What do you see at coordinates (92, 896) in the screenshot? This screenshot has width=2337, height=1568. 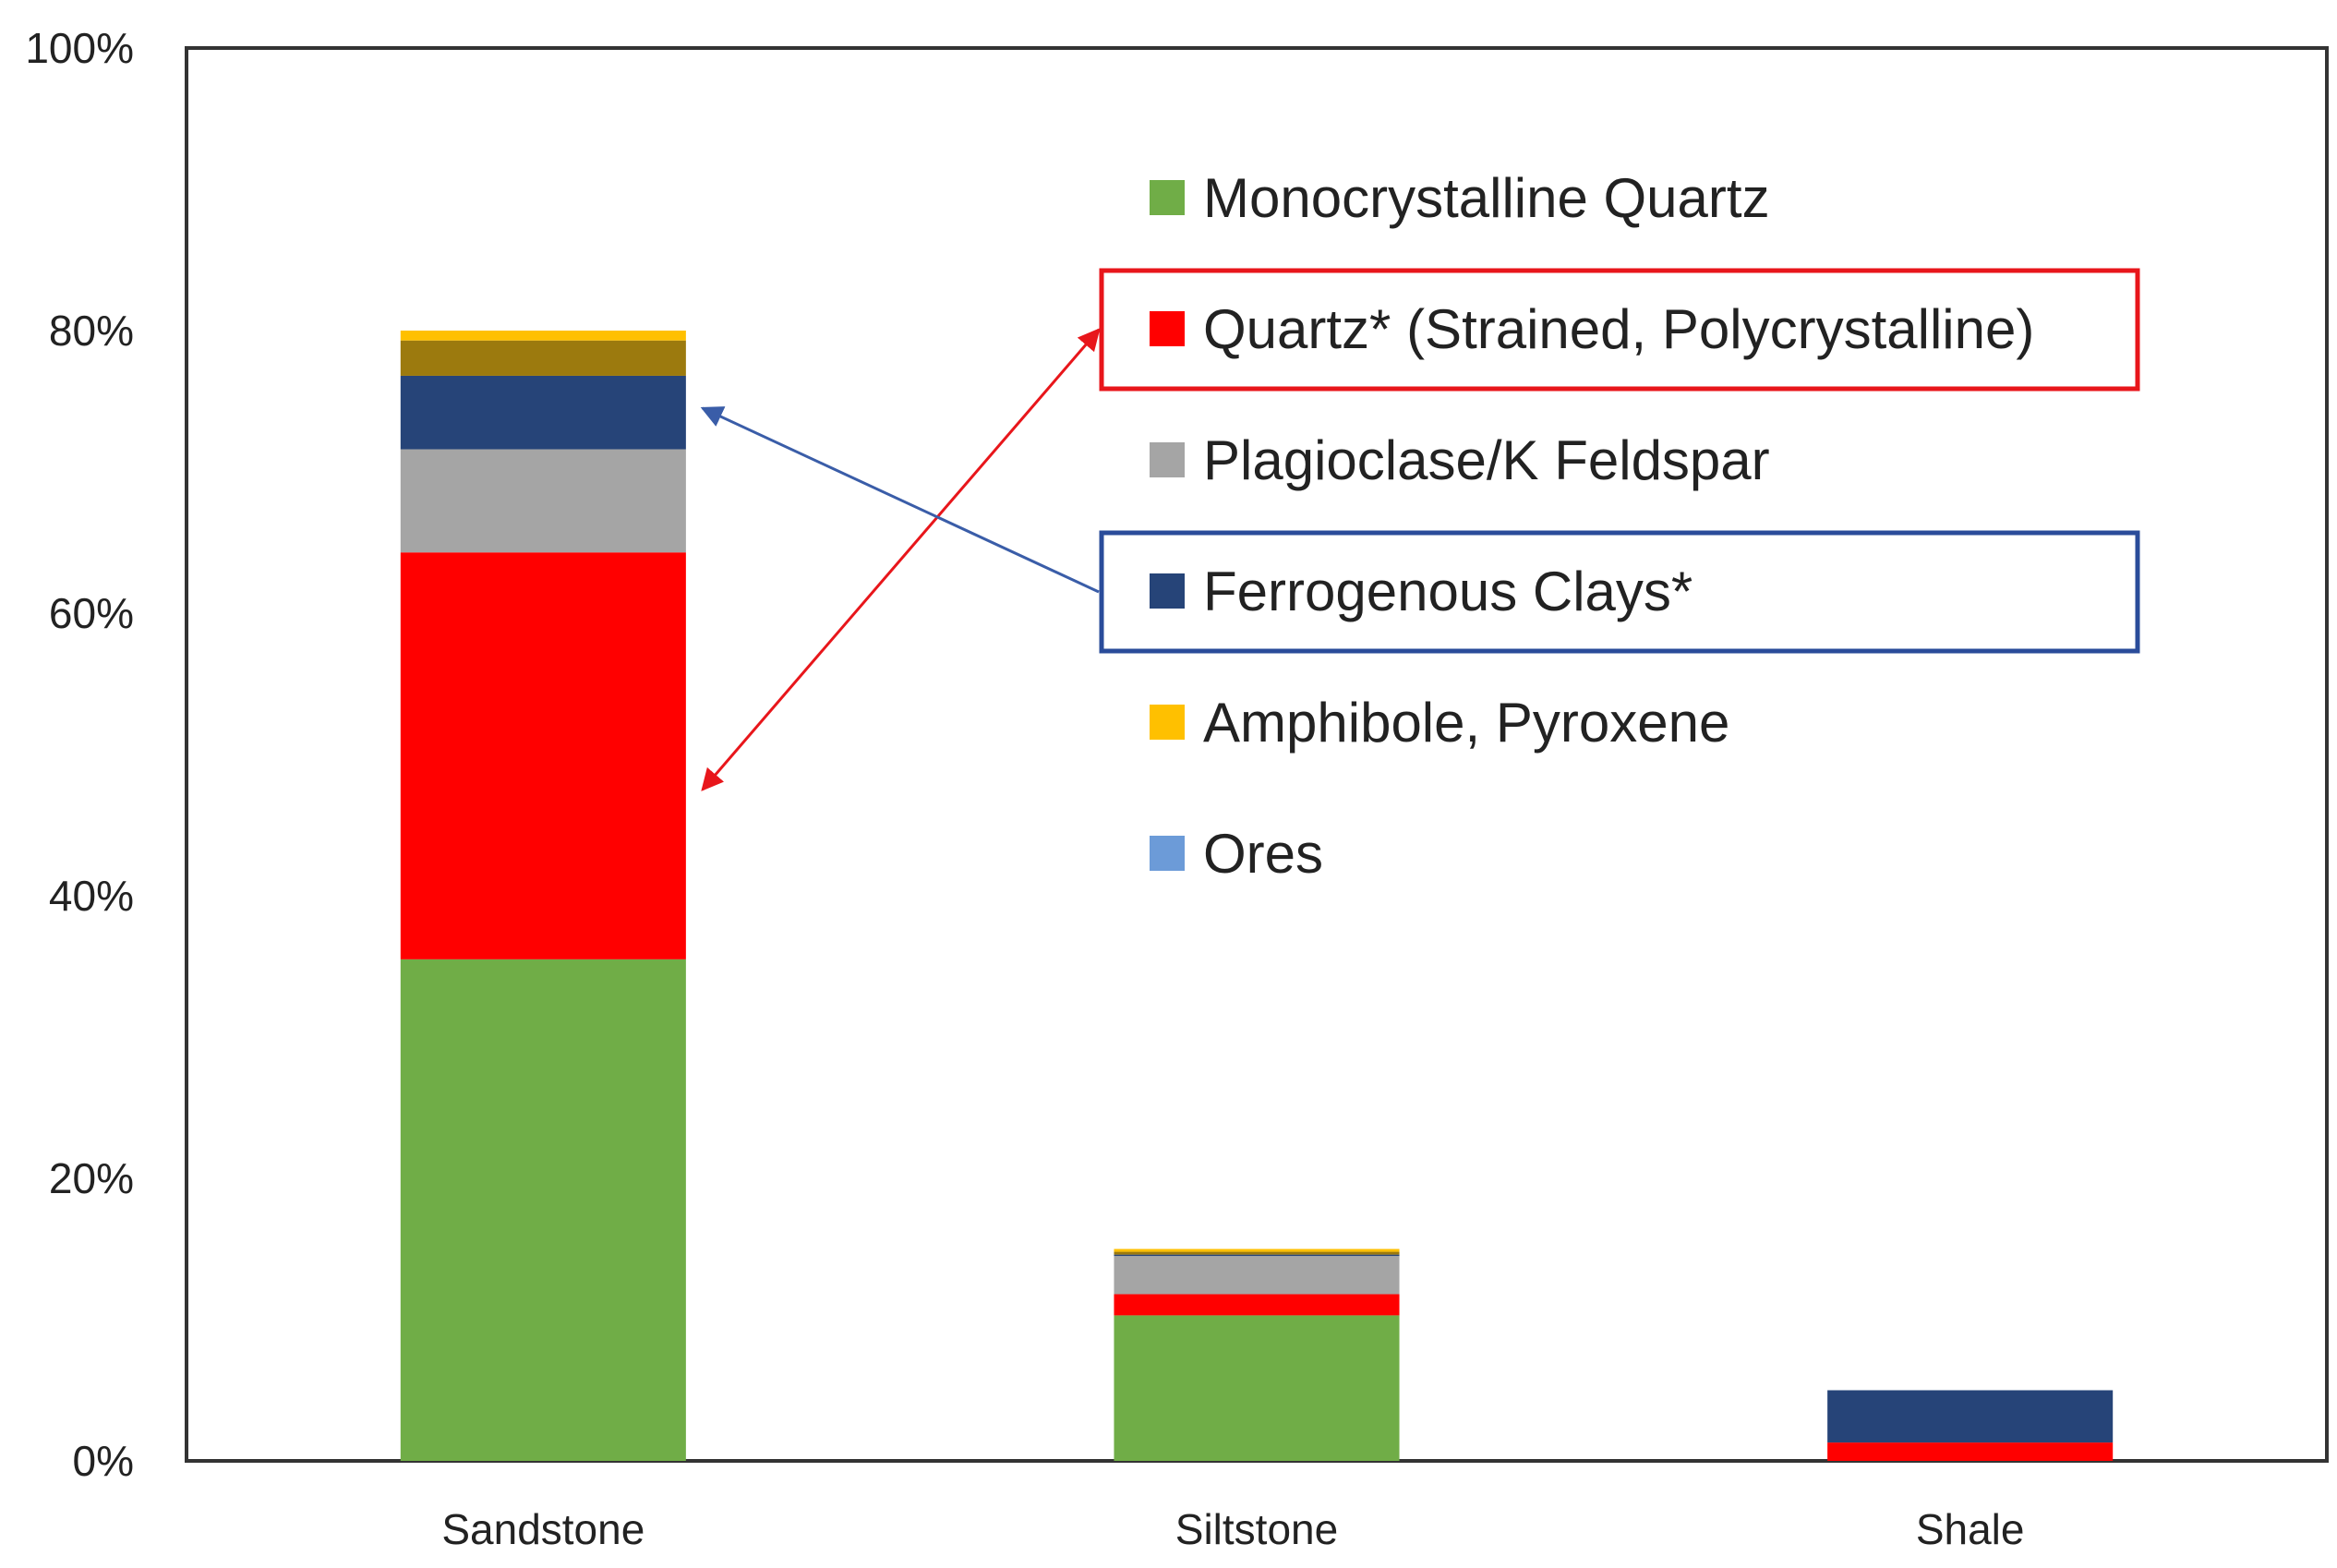 I see `y-tick-label: 40%` at bounding box center [92, 896].